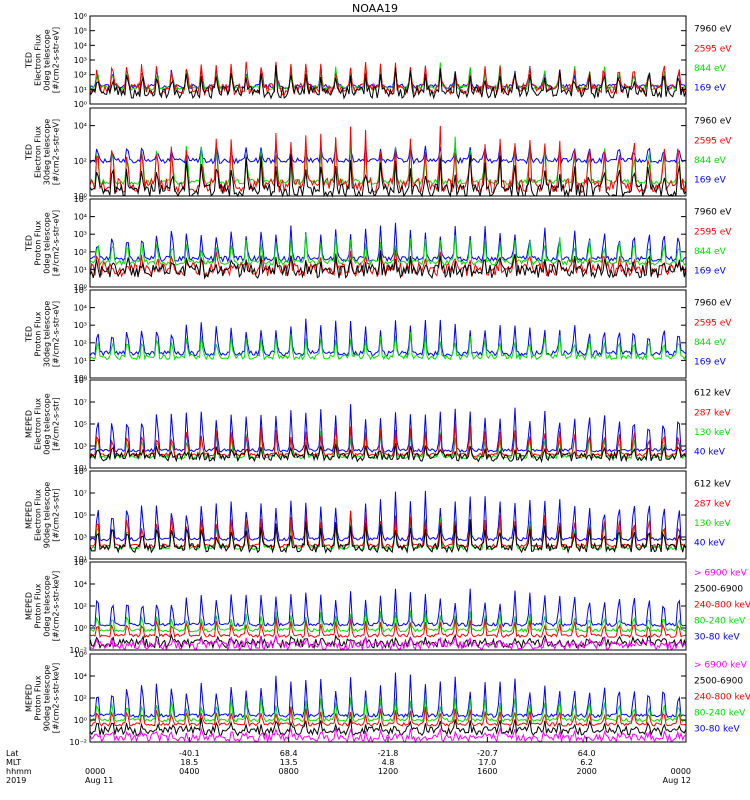  What do you see at coordinates (12, 753) in the screenshot?
I see `x-row-label: Lat` at bounding box center [12, 753].